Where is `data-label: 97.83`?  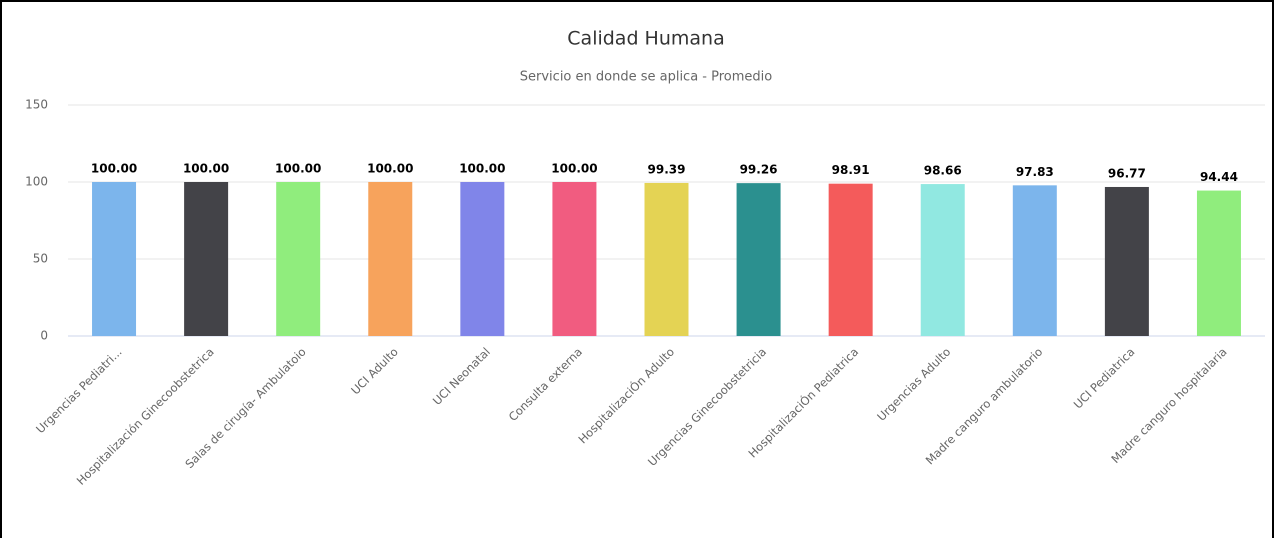
data-label: 97.83 is located at coordinates (1035, 172).